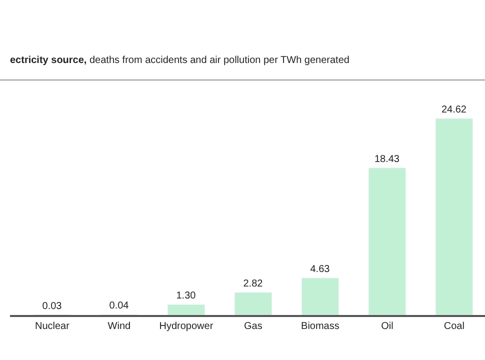  Describe the element at coordinates (320, 326) in the screenshot. I see `x-tick-label: Biomass` at that location.